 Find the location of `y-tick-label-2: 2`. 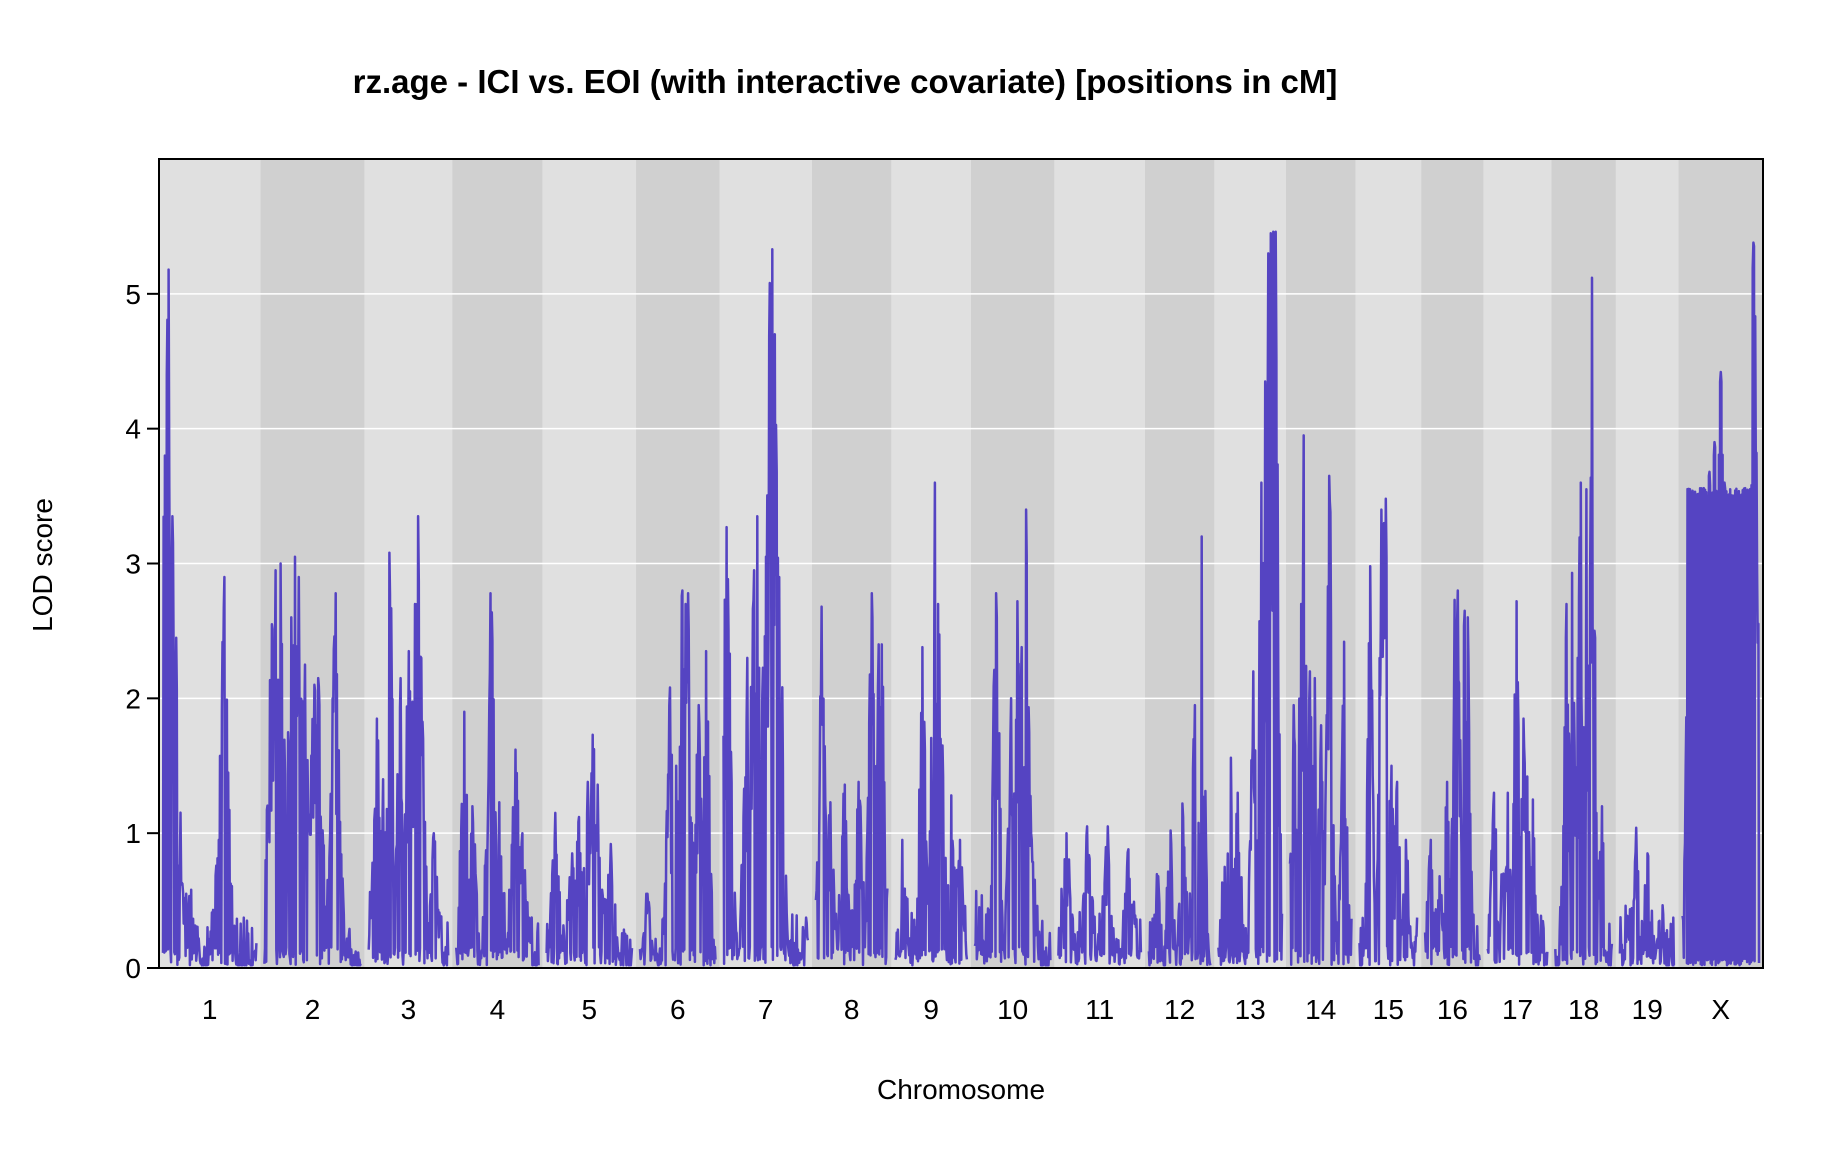

y-tick-label-2: 2 is located at coordinates (133, 698).